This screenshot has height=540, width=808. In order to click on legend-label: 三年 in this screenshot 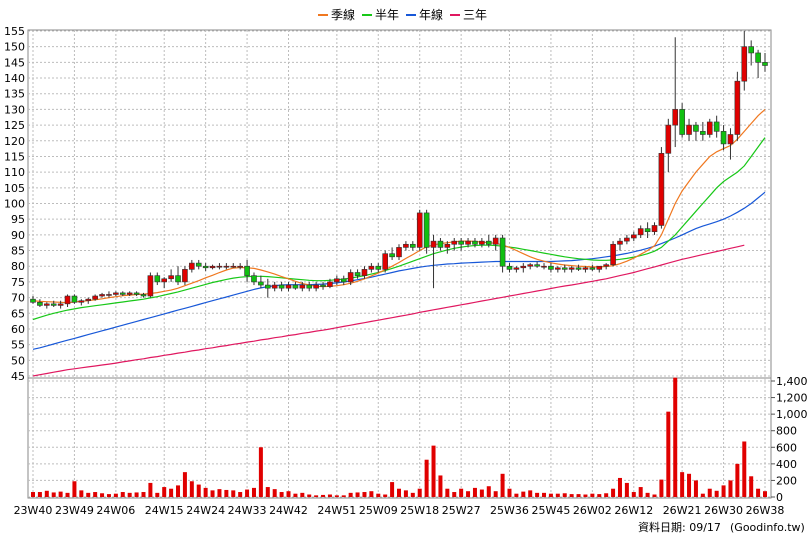, I will do `click(475, 15)`.